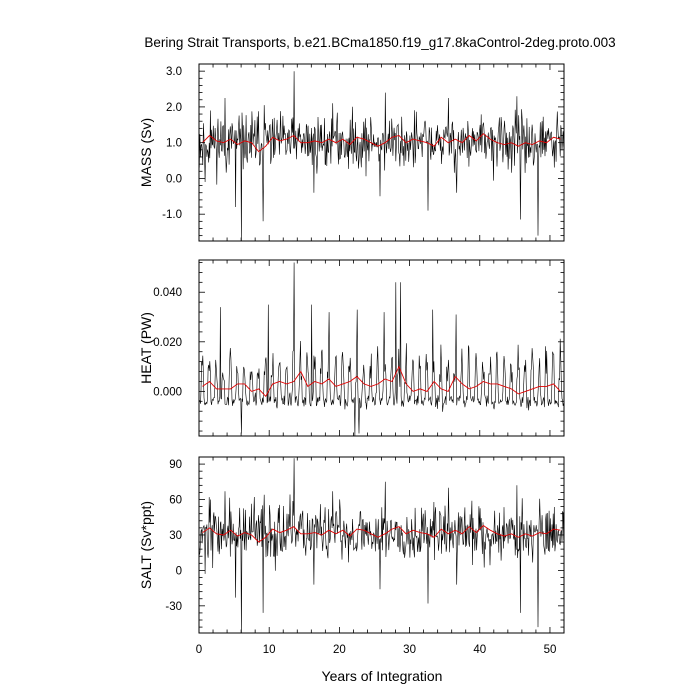  What do you see at coordinates (479, 650) in the screenshot?
I see `x-tick-label: 40` at bounding box center [479, 650].